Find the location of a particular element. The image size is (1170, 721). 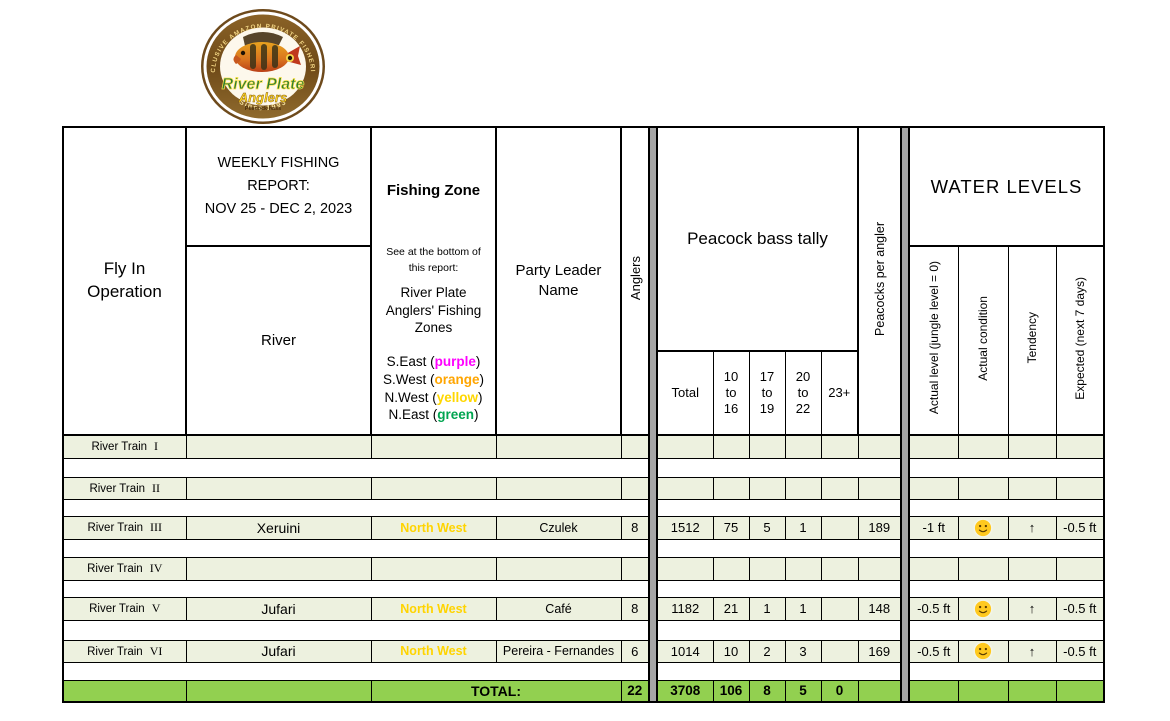

header-river: River is located at coordinates (278, 340).